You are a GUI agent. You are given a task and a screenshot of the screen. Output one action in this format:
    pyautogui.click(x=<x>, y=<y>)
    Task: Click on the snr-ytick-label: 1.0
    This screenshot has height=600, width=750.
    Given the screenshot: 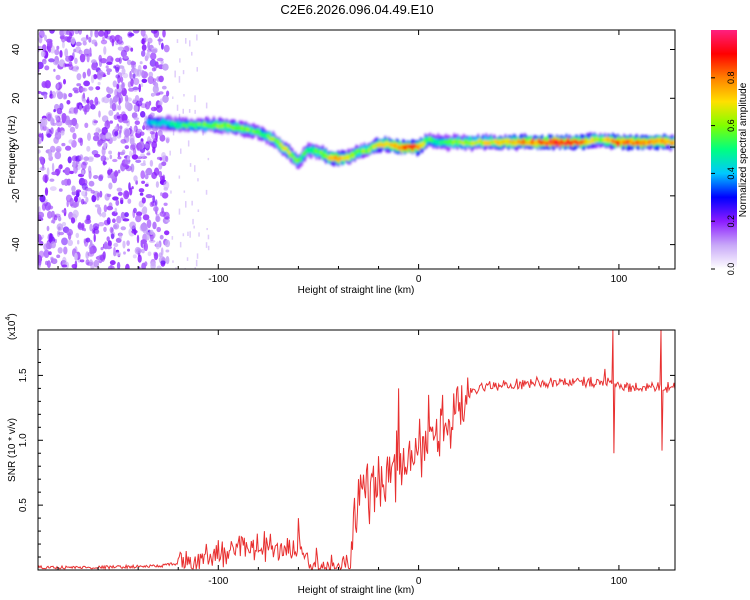 What is the action you would take?
    pyautogui.click(x=23, y=440)
    